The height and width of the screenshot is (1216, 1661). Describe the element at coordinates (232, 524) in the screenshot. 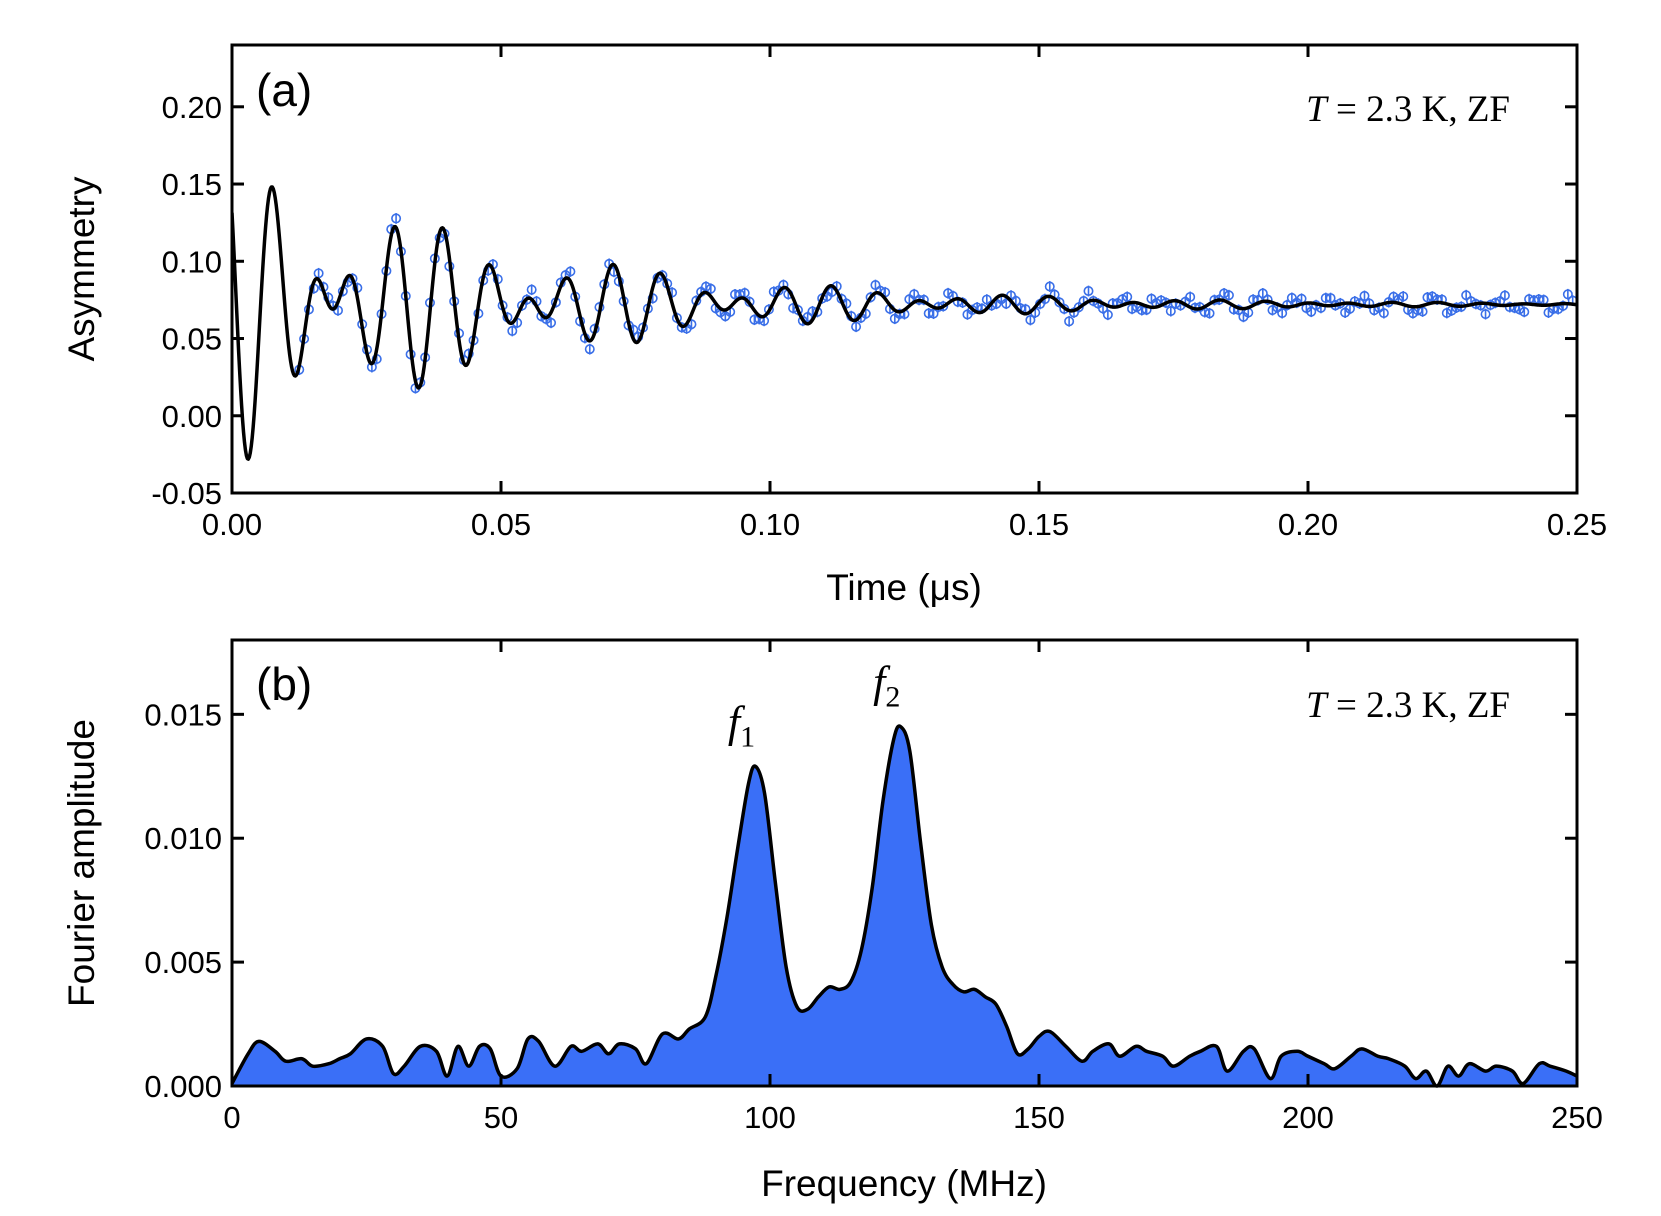

I see `x-tick-label: 0.00` at that location.